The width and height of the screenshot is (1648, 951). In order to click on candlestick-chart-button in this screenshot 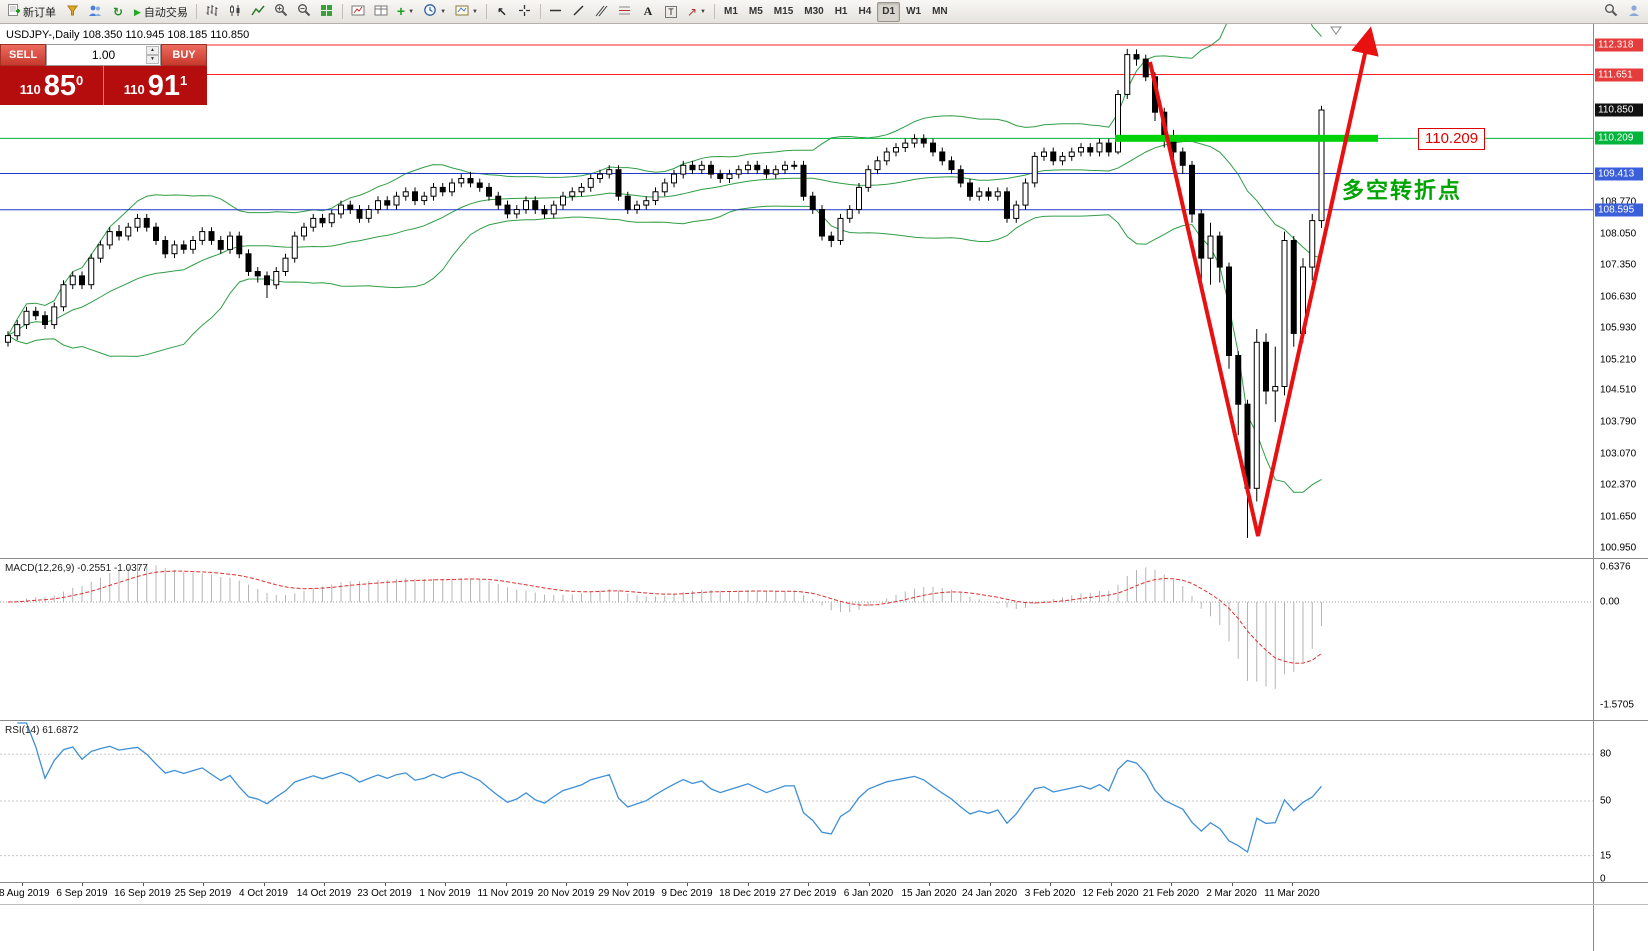, I will do `click(235, 12)`.